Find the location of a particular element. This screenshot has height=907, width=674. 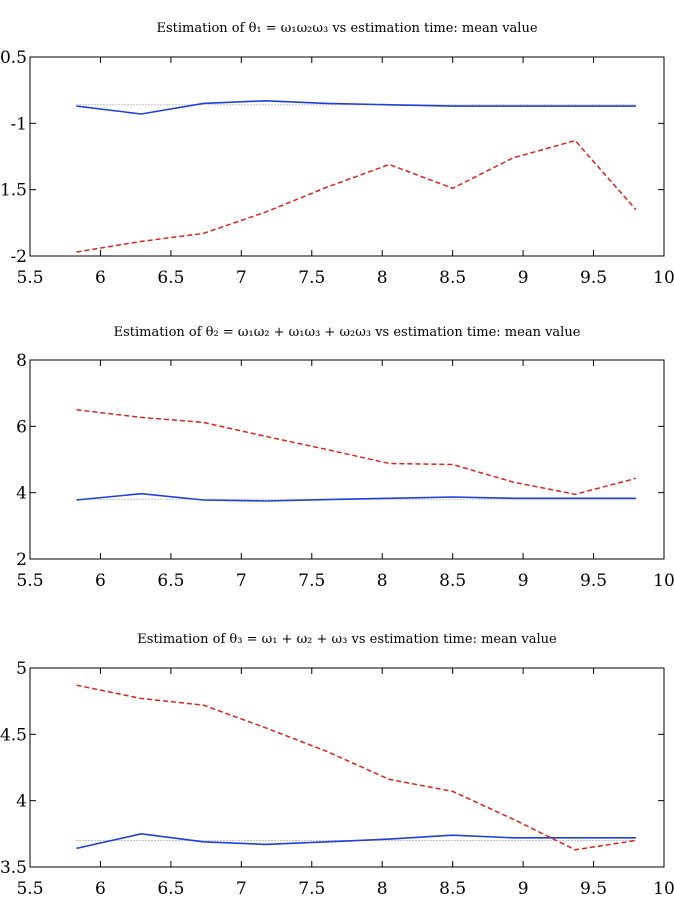

y-tick-label: 3.5 is located at coordinates (13, 868).